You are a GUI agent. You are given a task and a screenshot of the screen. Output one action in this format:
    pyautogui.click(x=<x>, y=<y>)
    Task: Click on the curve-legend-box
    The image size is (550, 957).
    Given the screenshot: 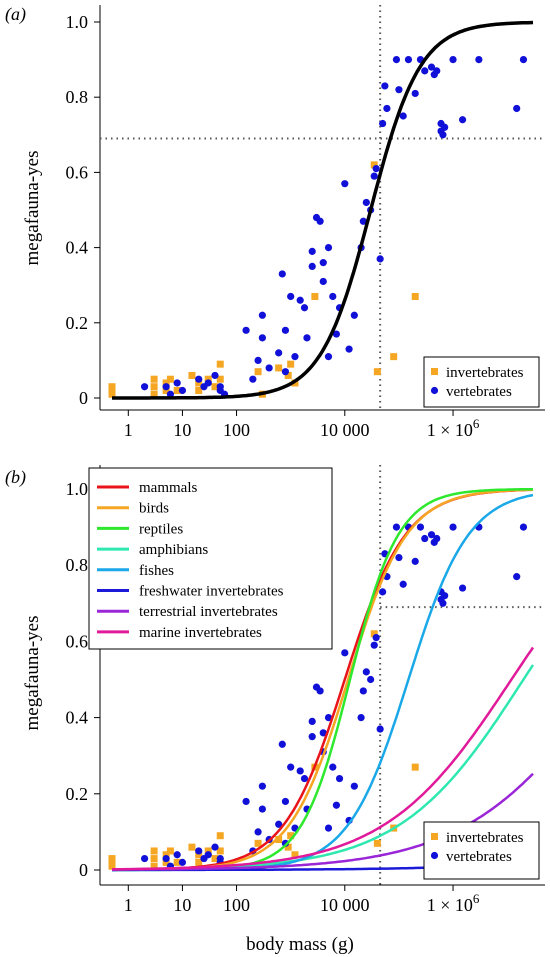 What is the action you would take?
    pyautogui.click(x=210, y=558)
    